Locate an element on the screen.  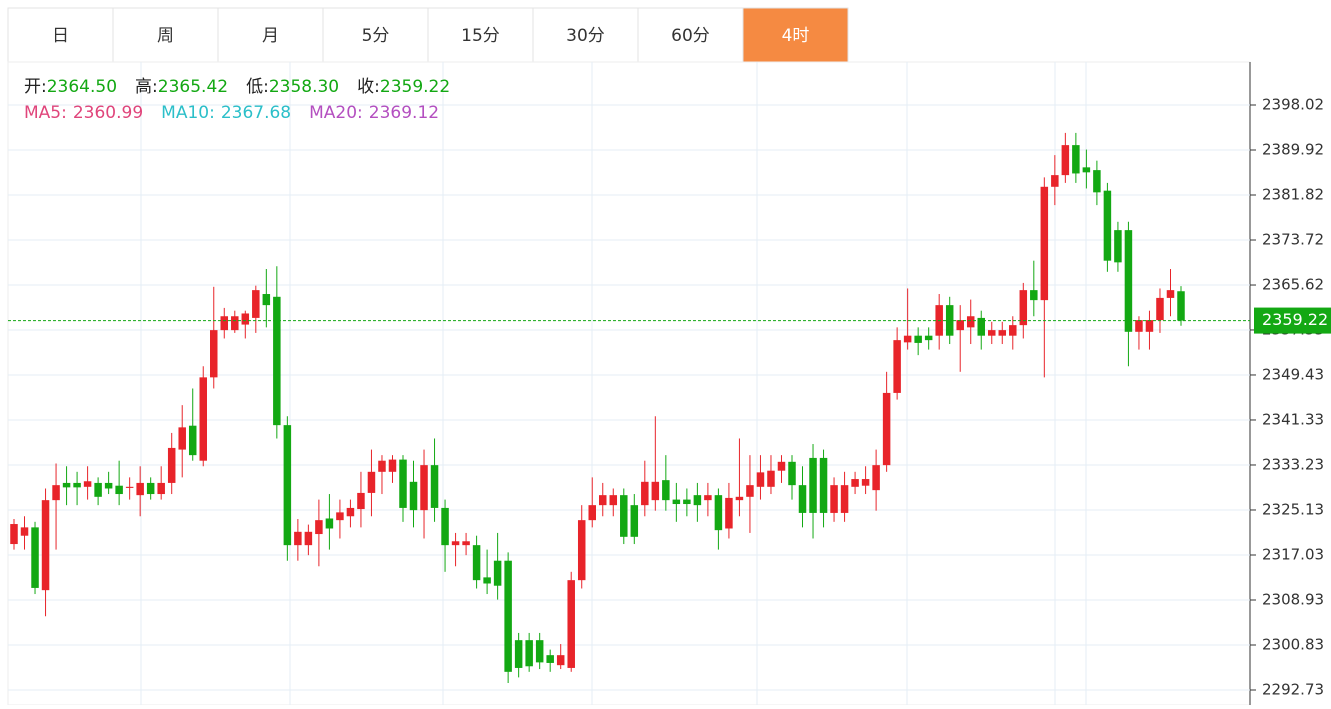
tab-label: 4时 is located at coordinates (796, 36).